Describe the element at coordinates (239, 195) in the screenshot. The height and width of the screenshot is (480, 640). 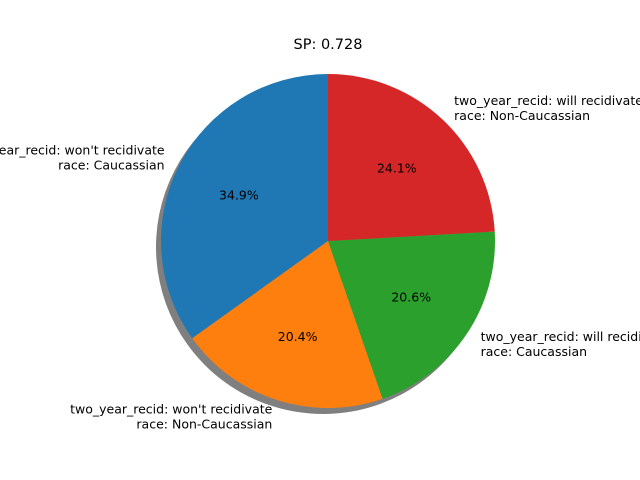
I see `pct-label-two-year-recid-won-t-recidivate-race-caucassian: 34.9%` at that location.